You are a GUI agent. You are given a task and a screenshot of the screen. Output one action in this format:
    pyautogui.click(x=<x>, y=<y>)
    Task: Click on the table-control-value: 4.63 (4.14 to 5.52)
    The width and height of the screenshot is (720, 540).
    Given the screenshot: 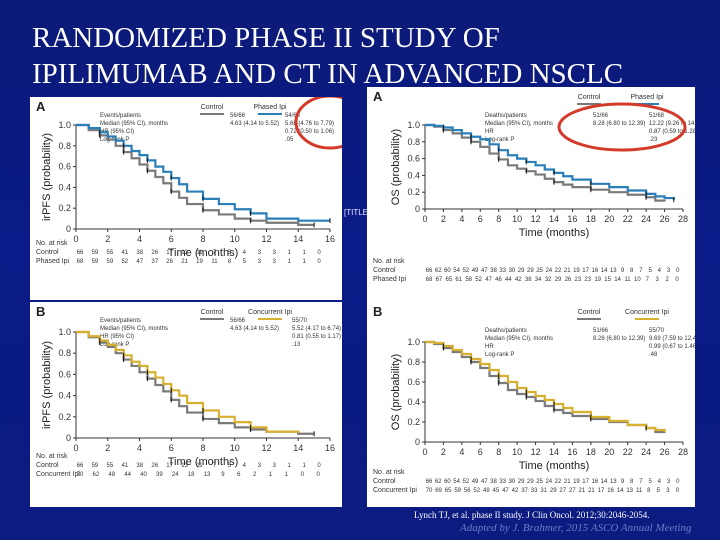 What is the action you would take?
    pyautogui.click(x=254, y=329)
    